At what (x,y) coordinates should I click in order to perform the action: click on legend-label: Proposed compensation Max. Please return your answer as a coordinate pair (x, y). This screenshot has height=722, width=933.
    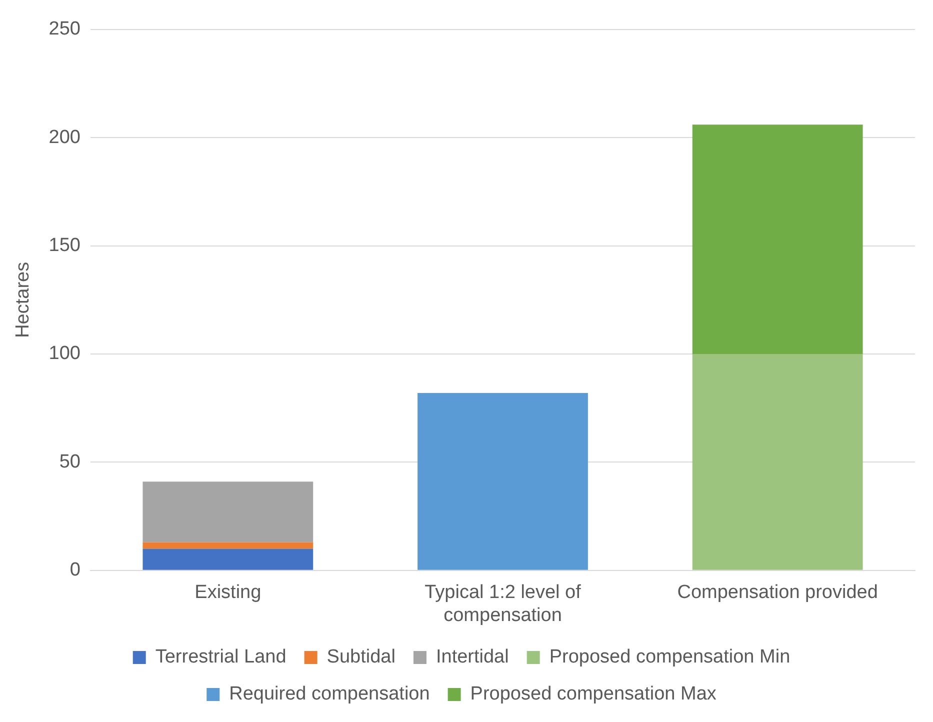
    Looking at the image, I should click on (593, 694).